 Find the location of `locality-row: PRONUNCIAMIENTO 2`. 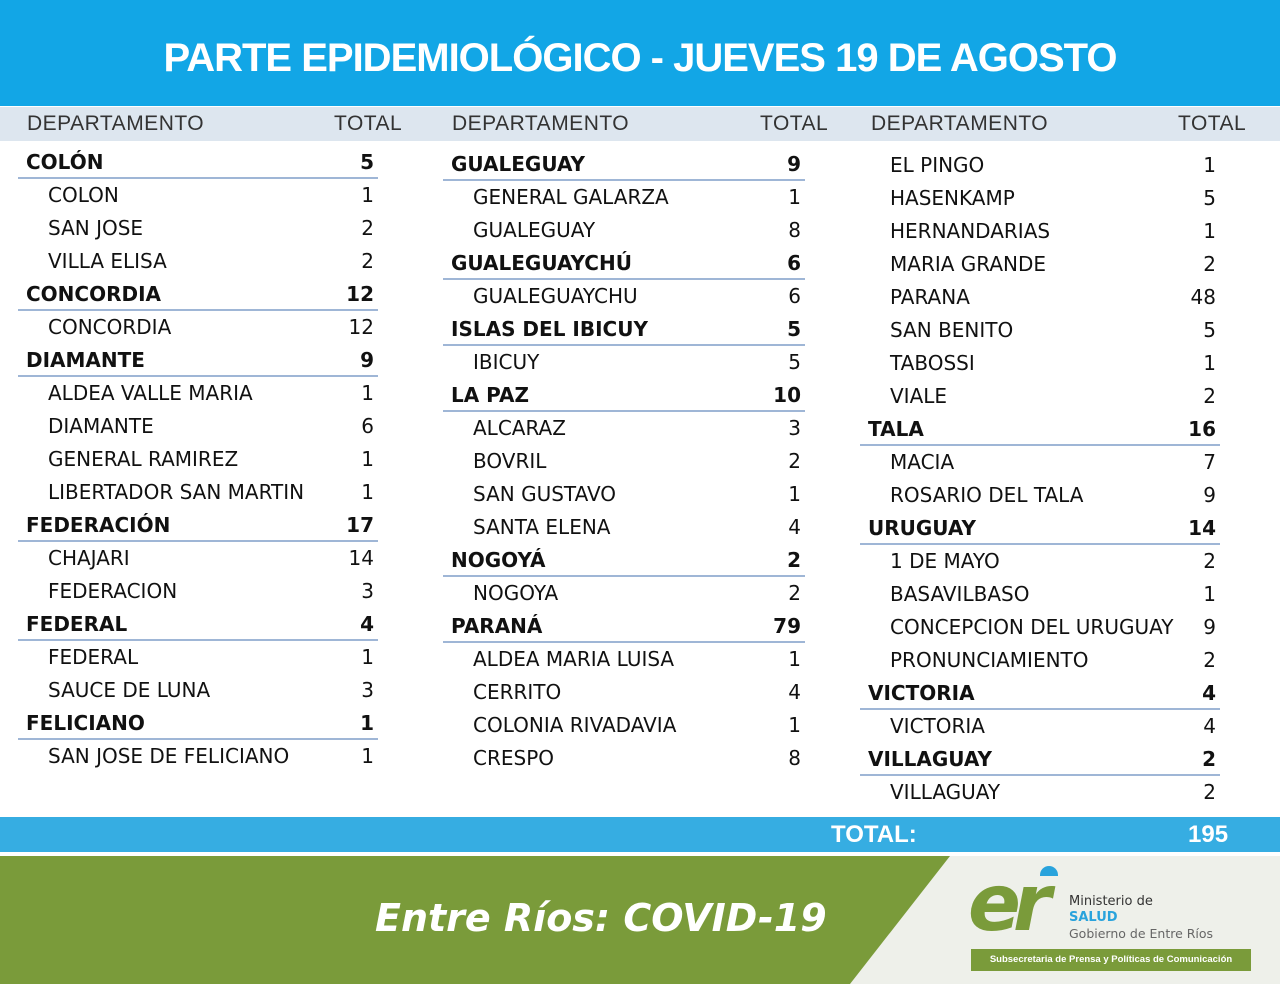

locality-row: PRONUNCIAMIENTO 2 is located at coordinates (1040, 660).